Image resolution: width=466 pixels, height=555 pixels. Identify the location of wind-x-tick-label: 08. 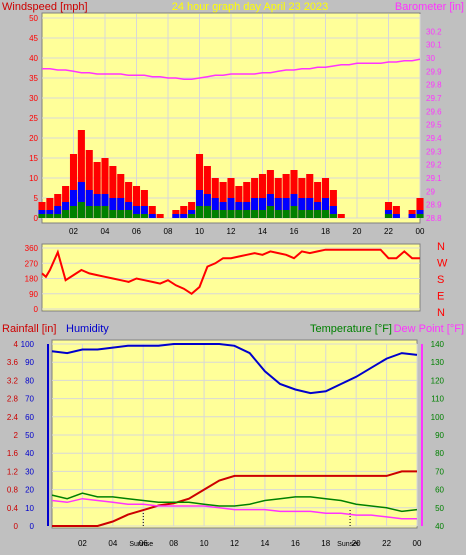
(168, 231).